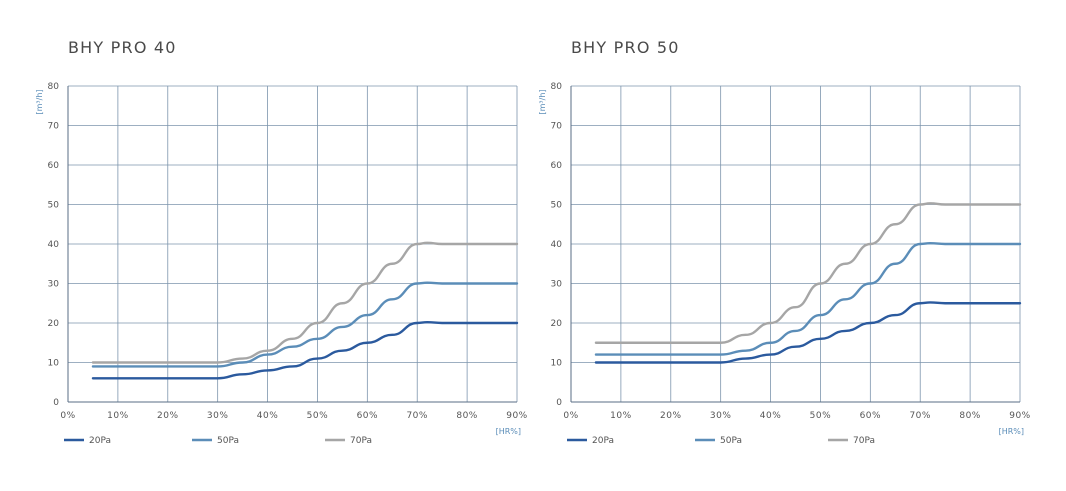 The height and width of the screenshot is (491, 1066). I want to click on chart-title: BHY PRO 40, so click(122, 47).